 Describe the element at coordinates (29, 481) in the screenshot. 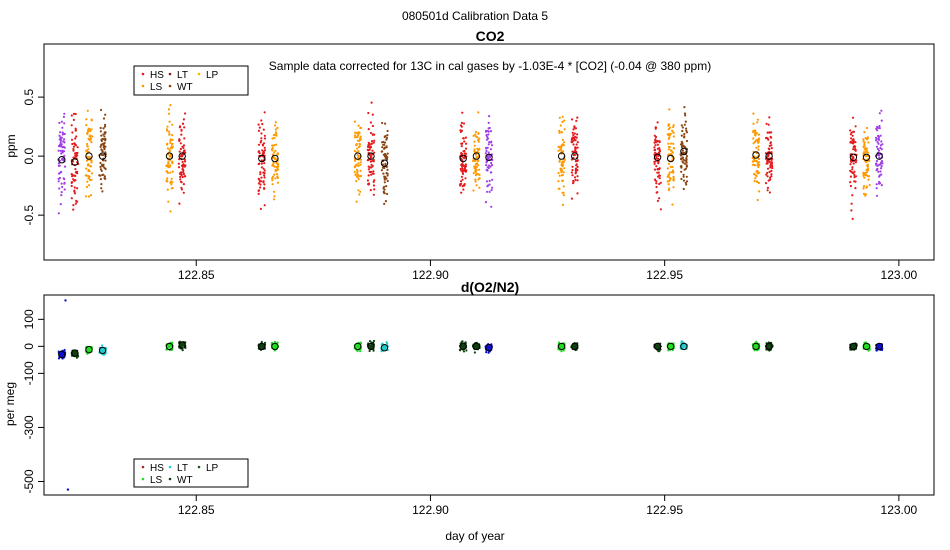

I see `o2-ytick-label: -500` at that location.